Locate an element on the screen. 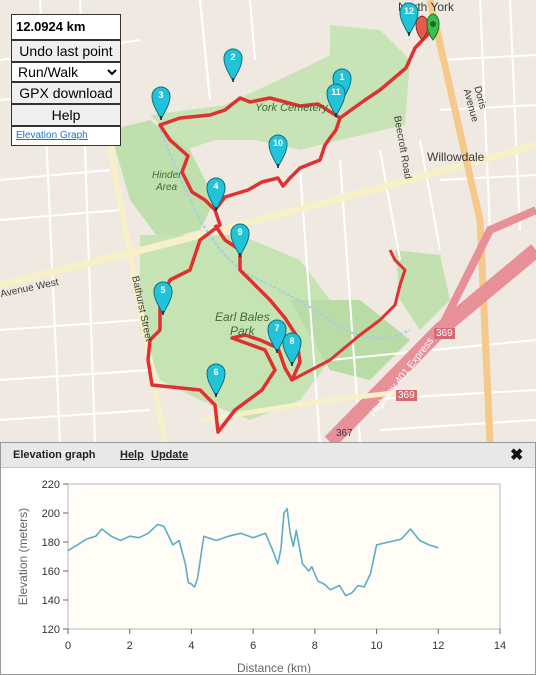  waypoint-number: 7 is located at coordinates (277, 328).